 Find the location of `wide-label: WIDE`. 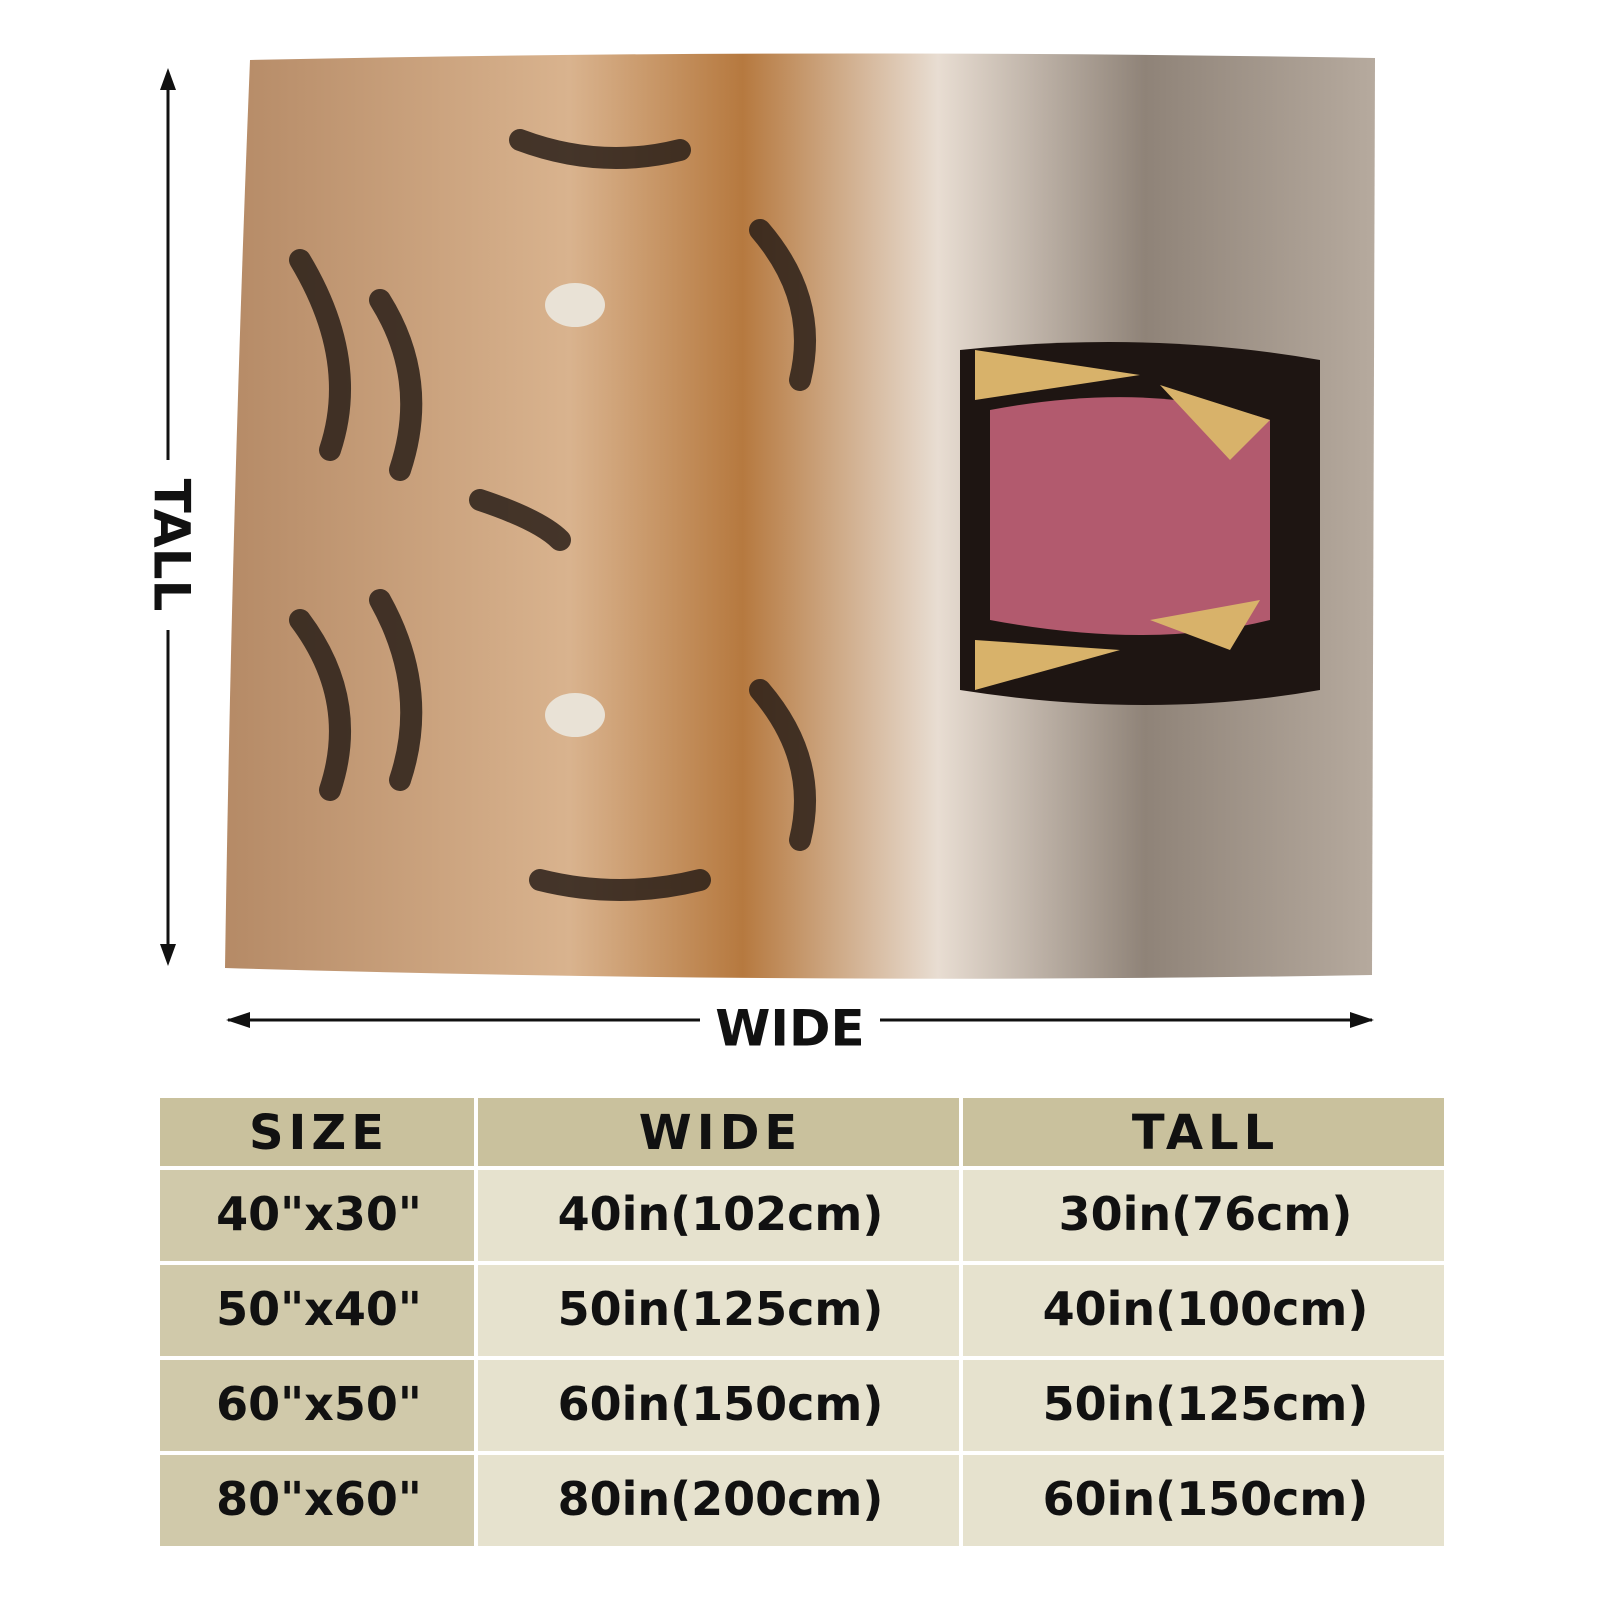

wide-label: WIDE is located at coordinates (789, 1029).